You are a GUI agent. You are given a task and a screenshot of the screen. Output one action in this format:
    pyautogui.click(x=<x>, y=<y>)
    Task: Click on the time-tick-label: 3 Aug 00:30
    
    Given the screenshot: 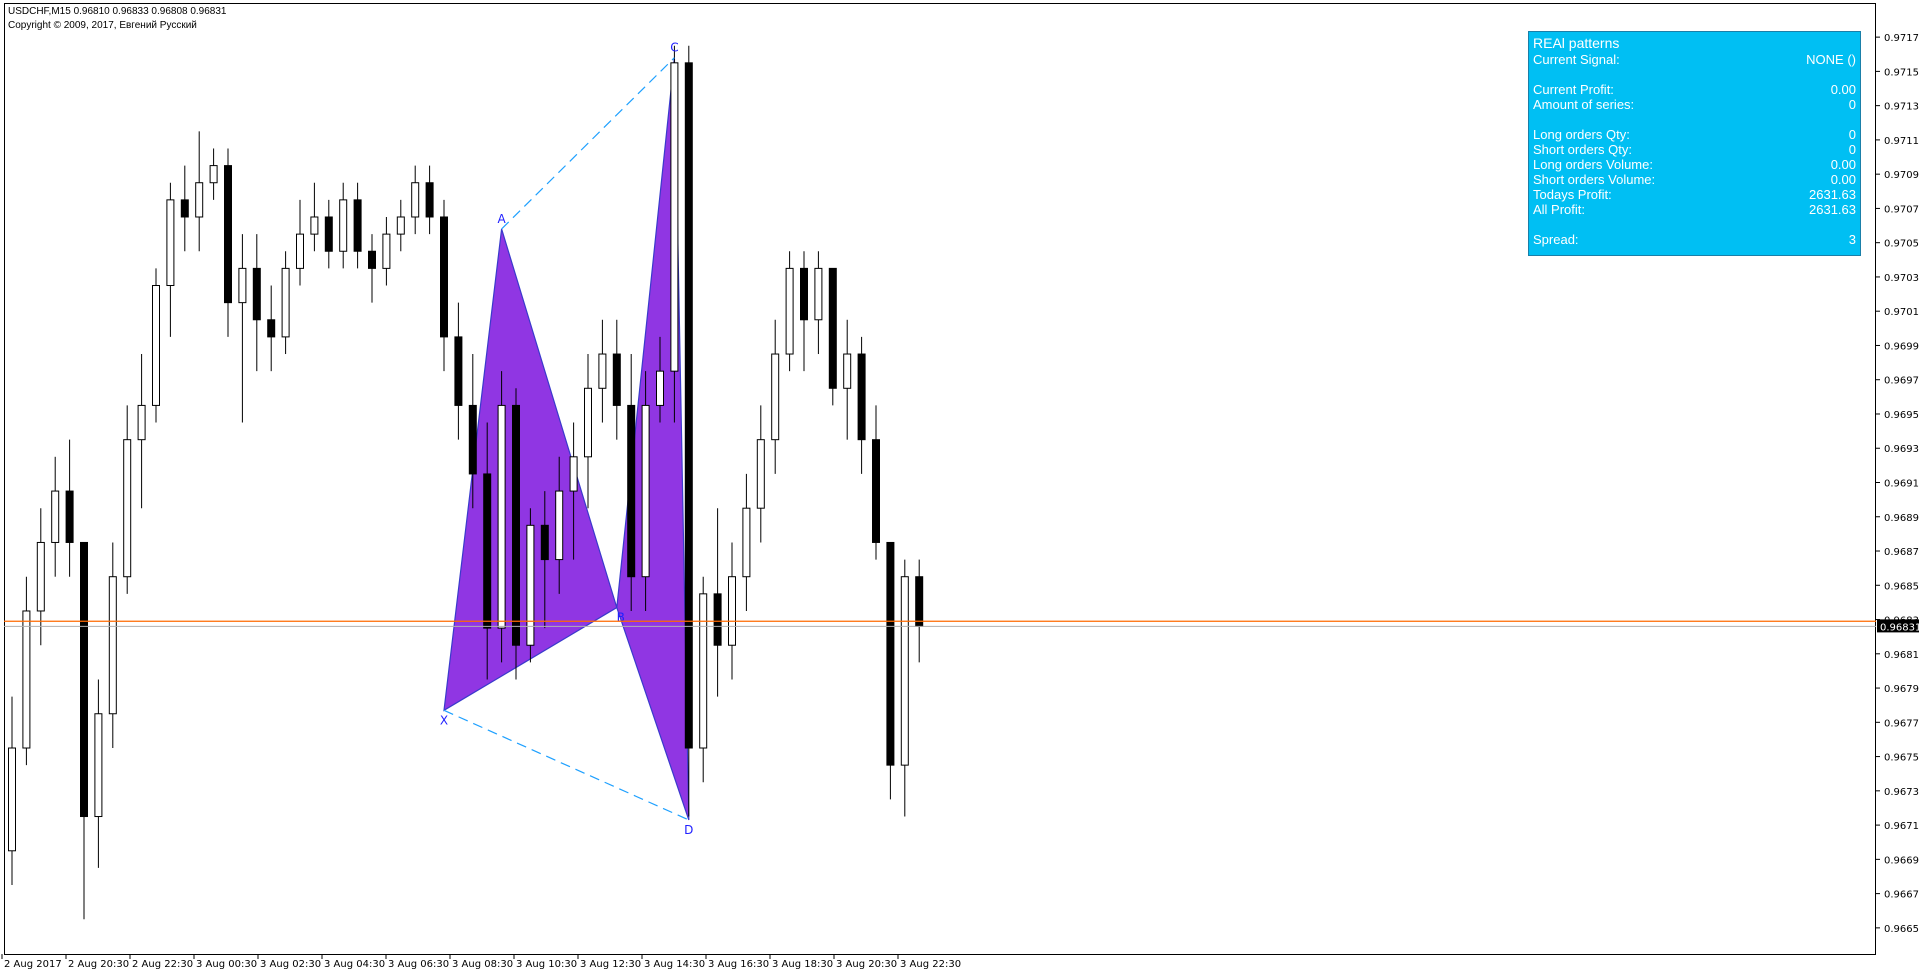 What is the action you would take?
    pyautogui.click(x=226, y=964)
    